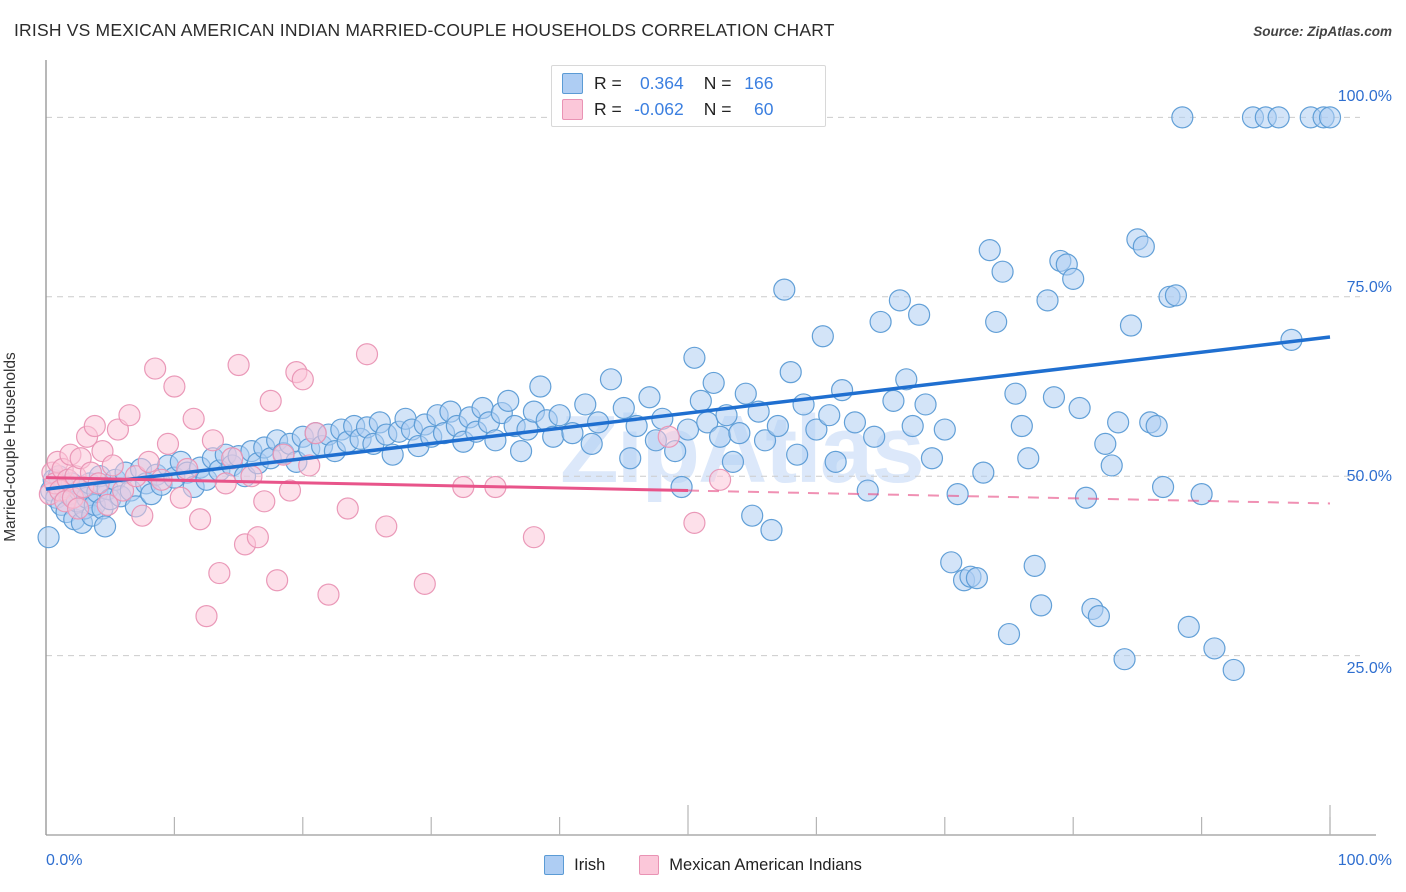 Image resolution: width=1406 pixels, height=892 pixels. Describe the element at coordinates (765, 864) in the screenshot. I see `series-label-mexican-american-indians: Mexican American Indians` at that location.